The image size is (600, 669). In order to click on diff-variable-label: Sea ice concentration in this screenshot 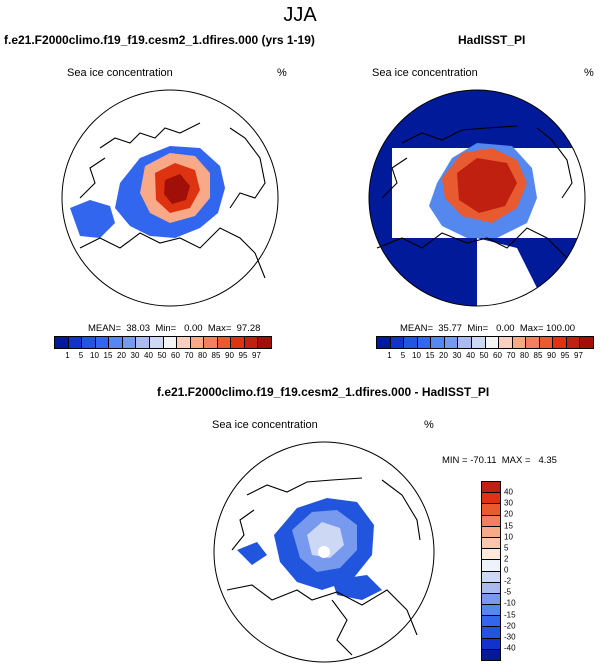, I will do `click(265, 425)`.